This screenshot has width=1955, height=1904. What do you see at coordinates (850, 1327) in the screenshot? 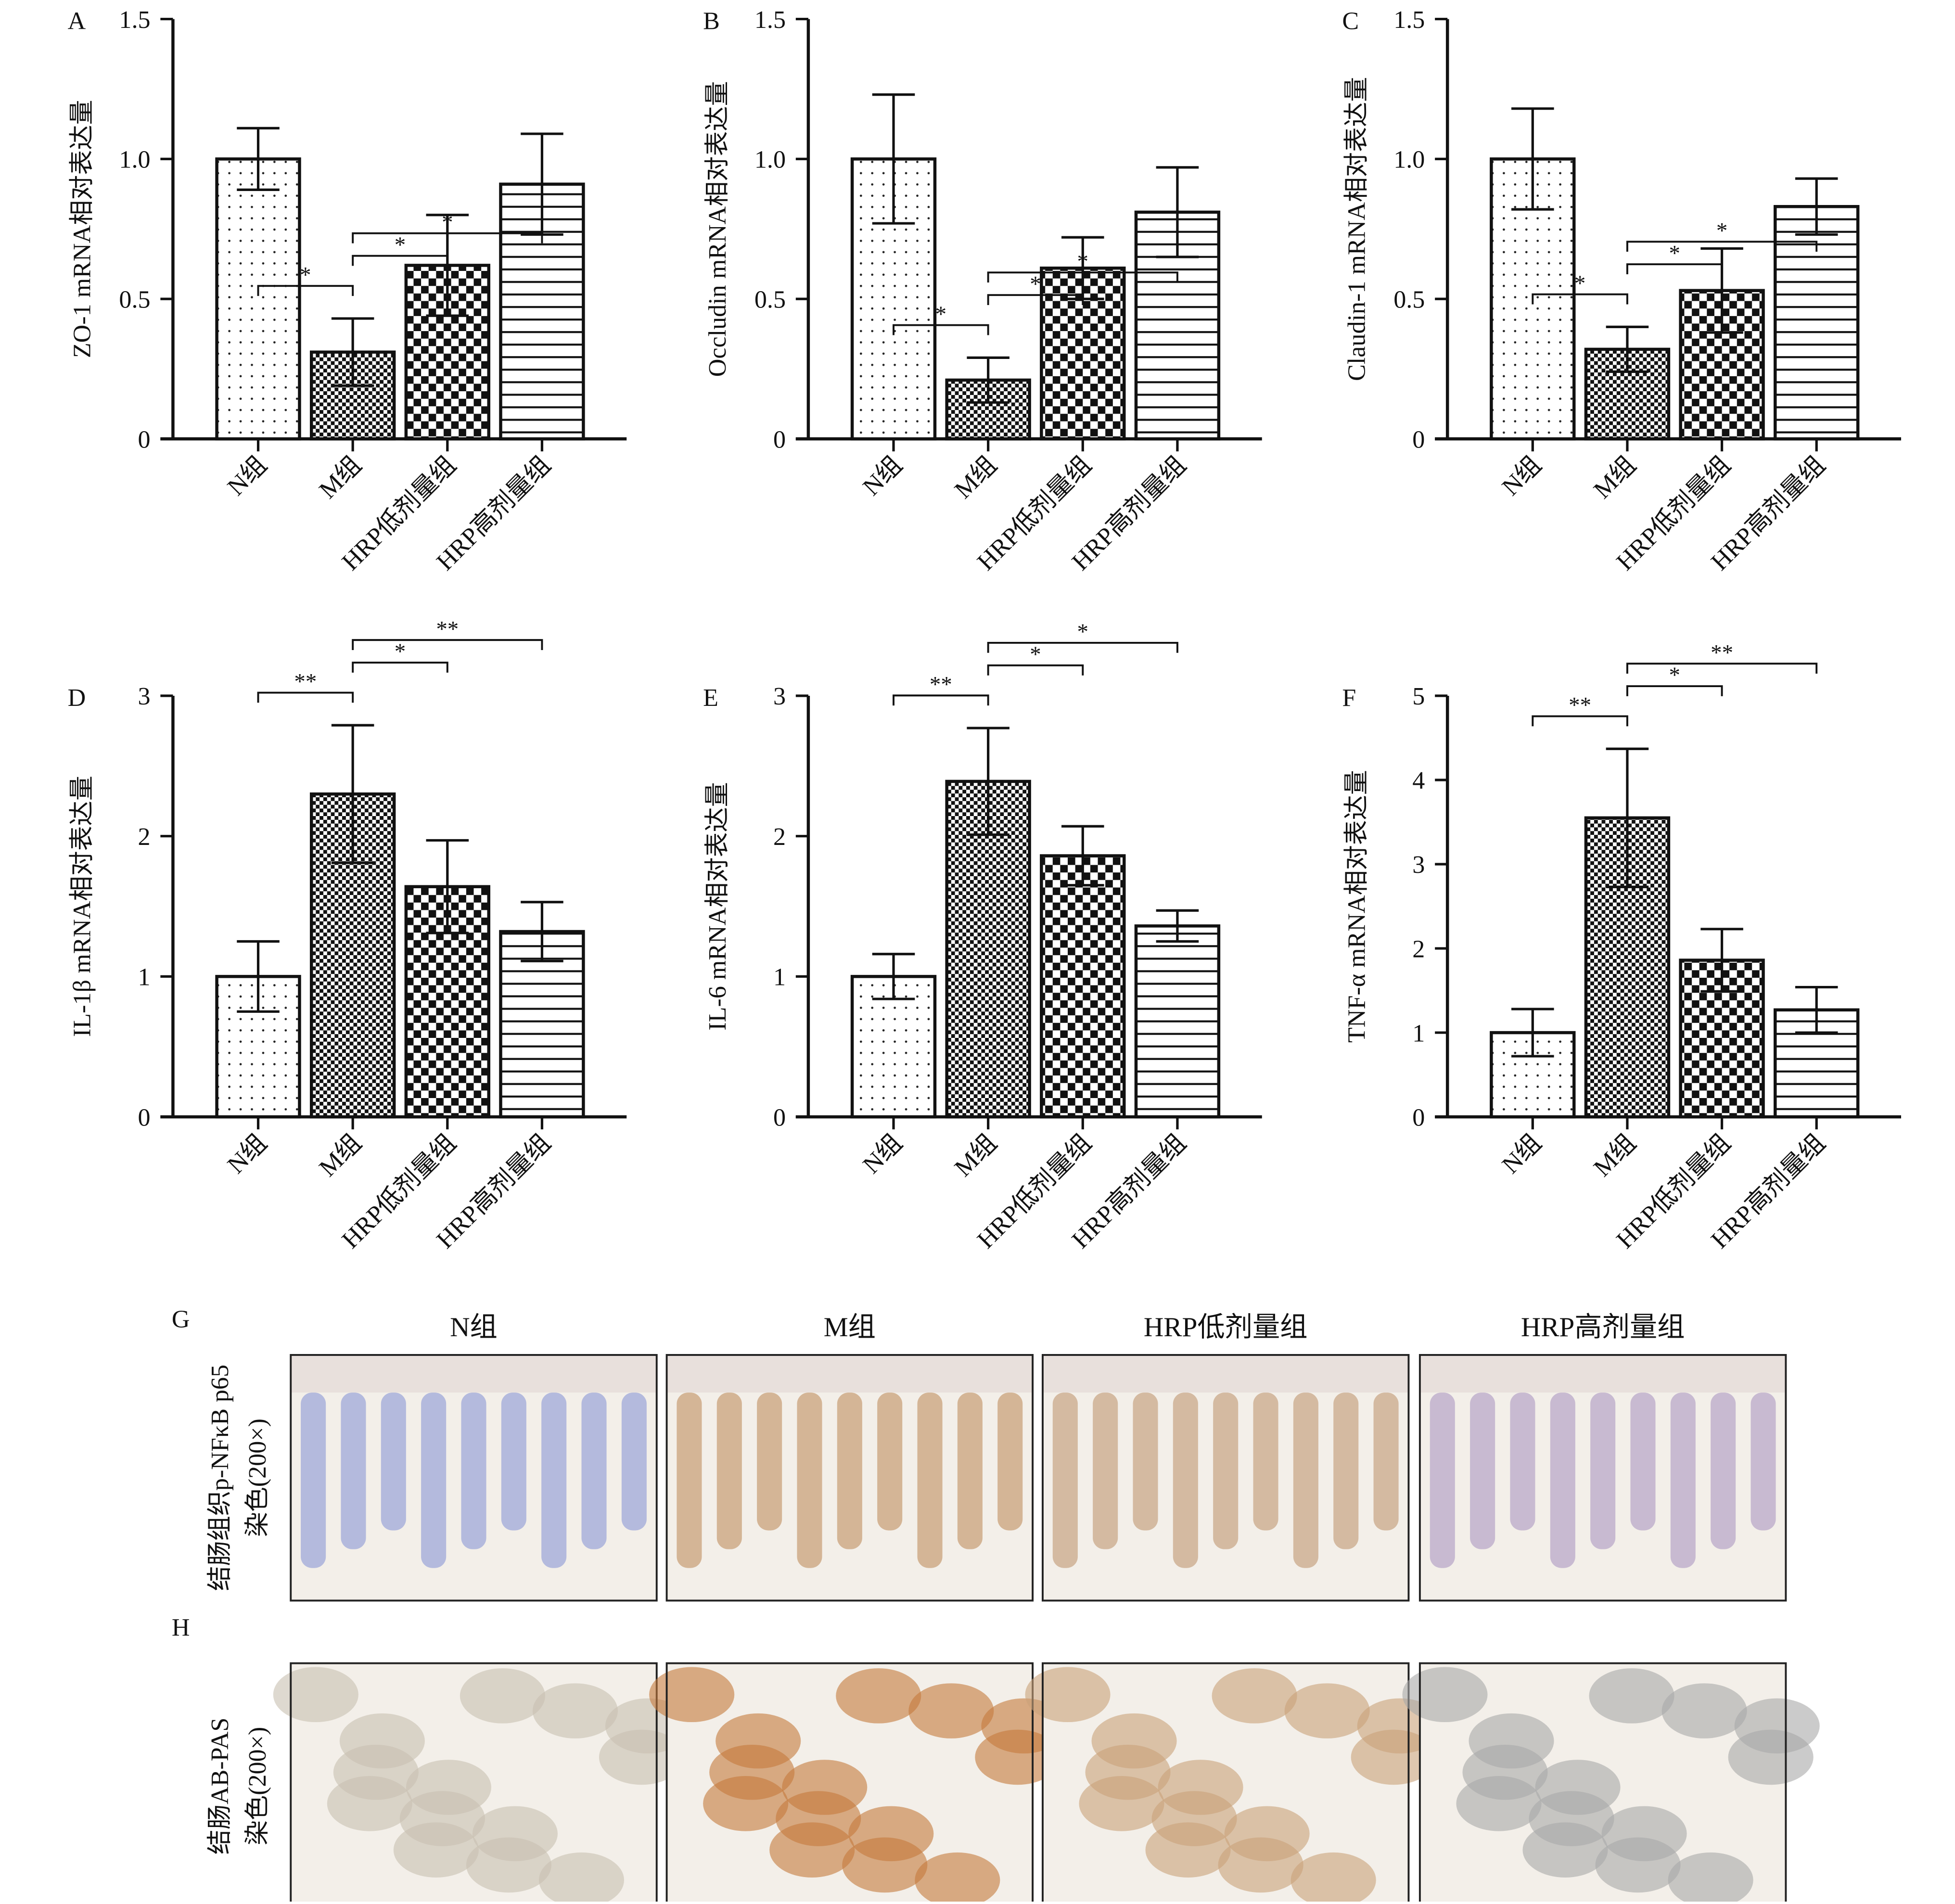
I see `column-label: M组` at bounding box center [850, 1327].